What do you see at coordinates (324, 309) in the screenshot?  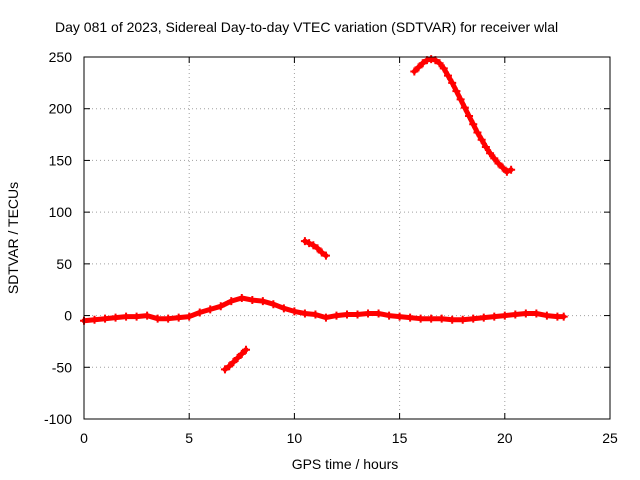 I see `series-baseline` at bounding box center [324, 309].